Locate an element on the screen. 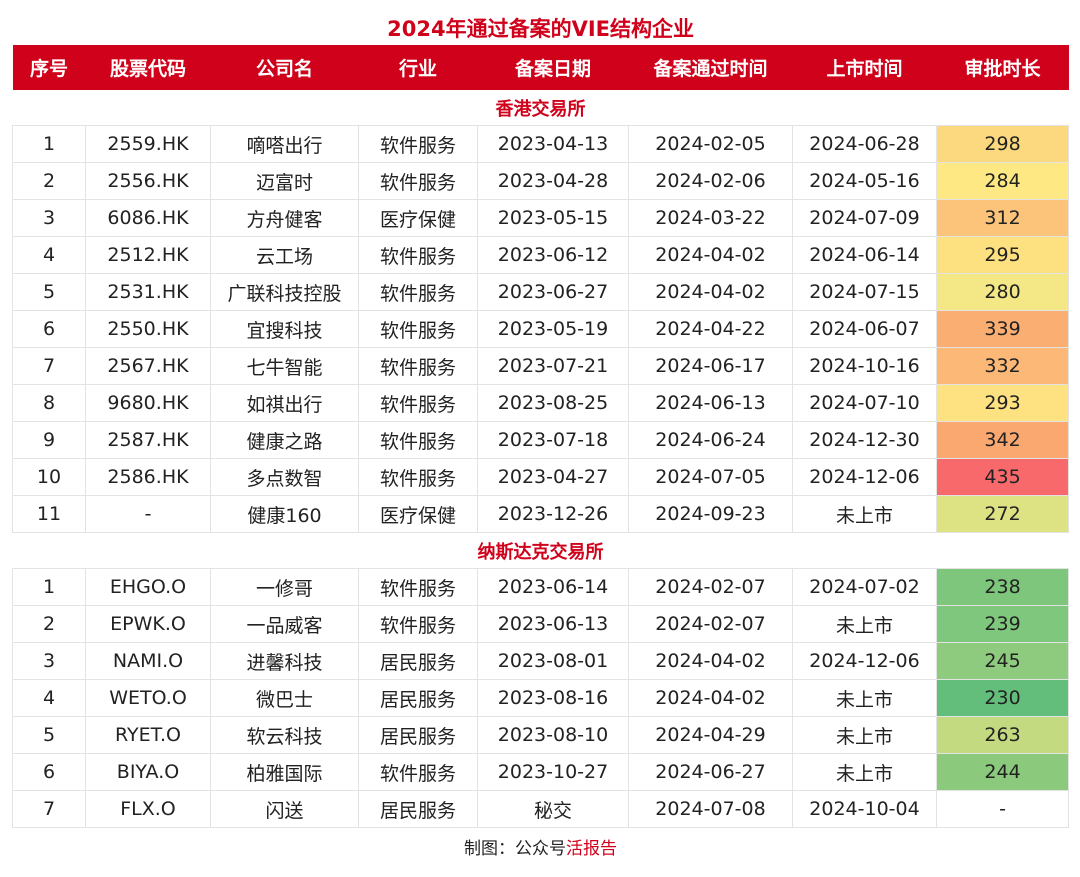 The height and width of the screenshot is (877, 1080). duration-cell: 272 is located at coordinates (1002, 514).